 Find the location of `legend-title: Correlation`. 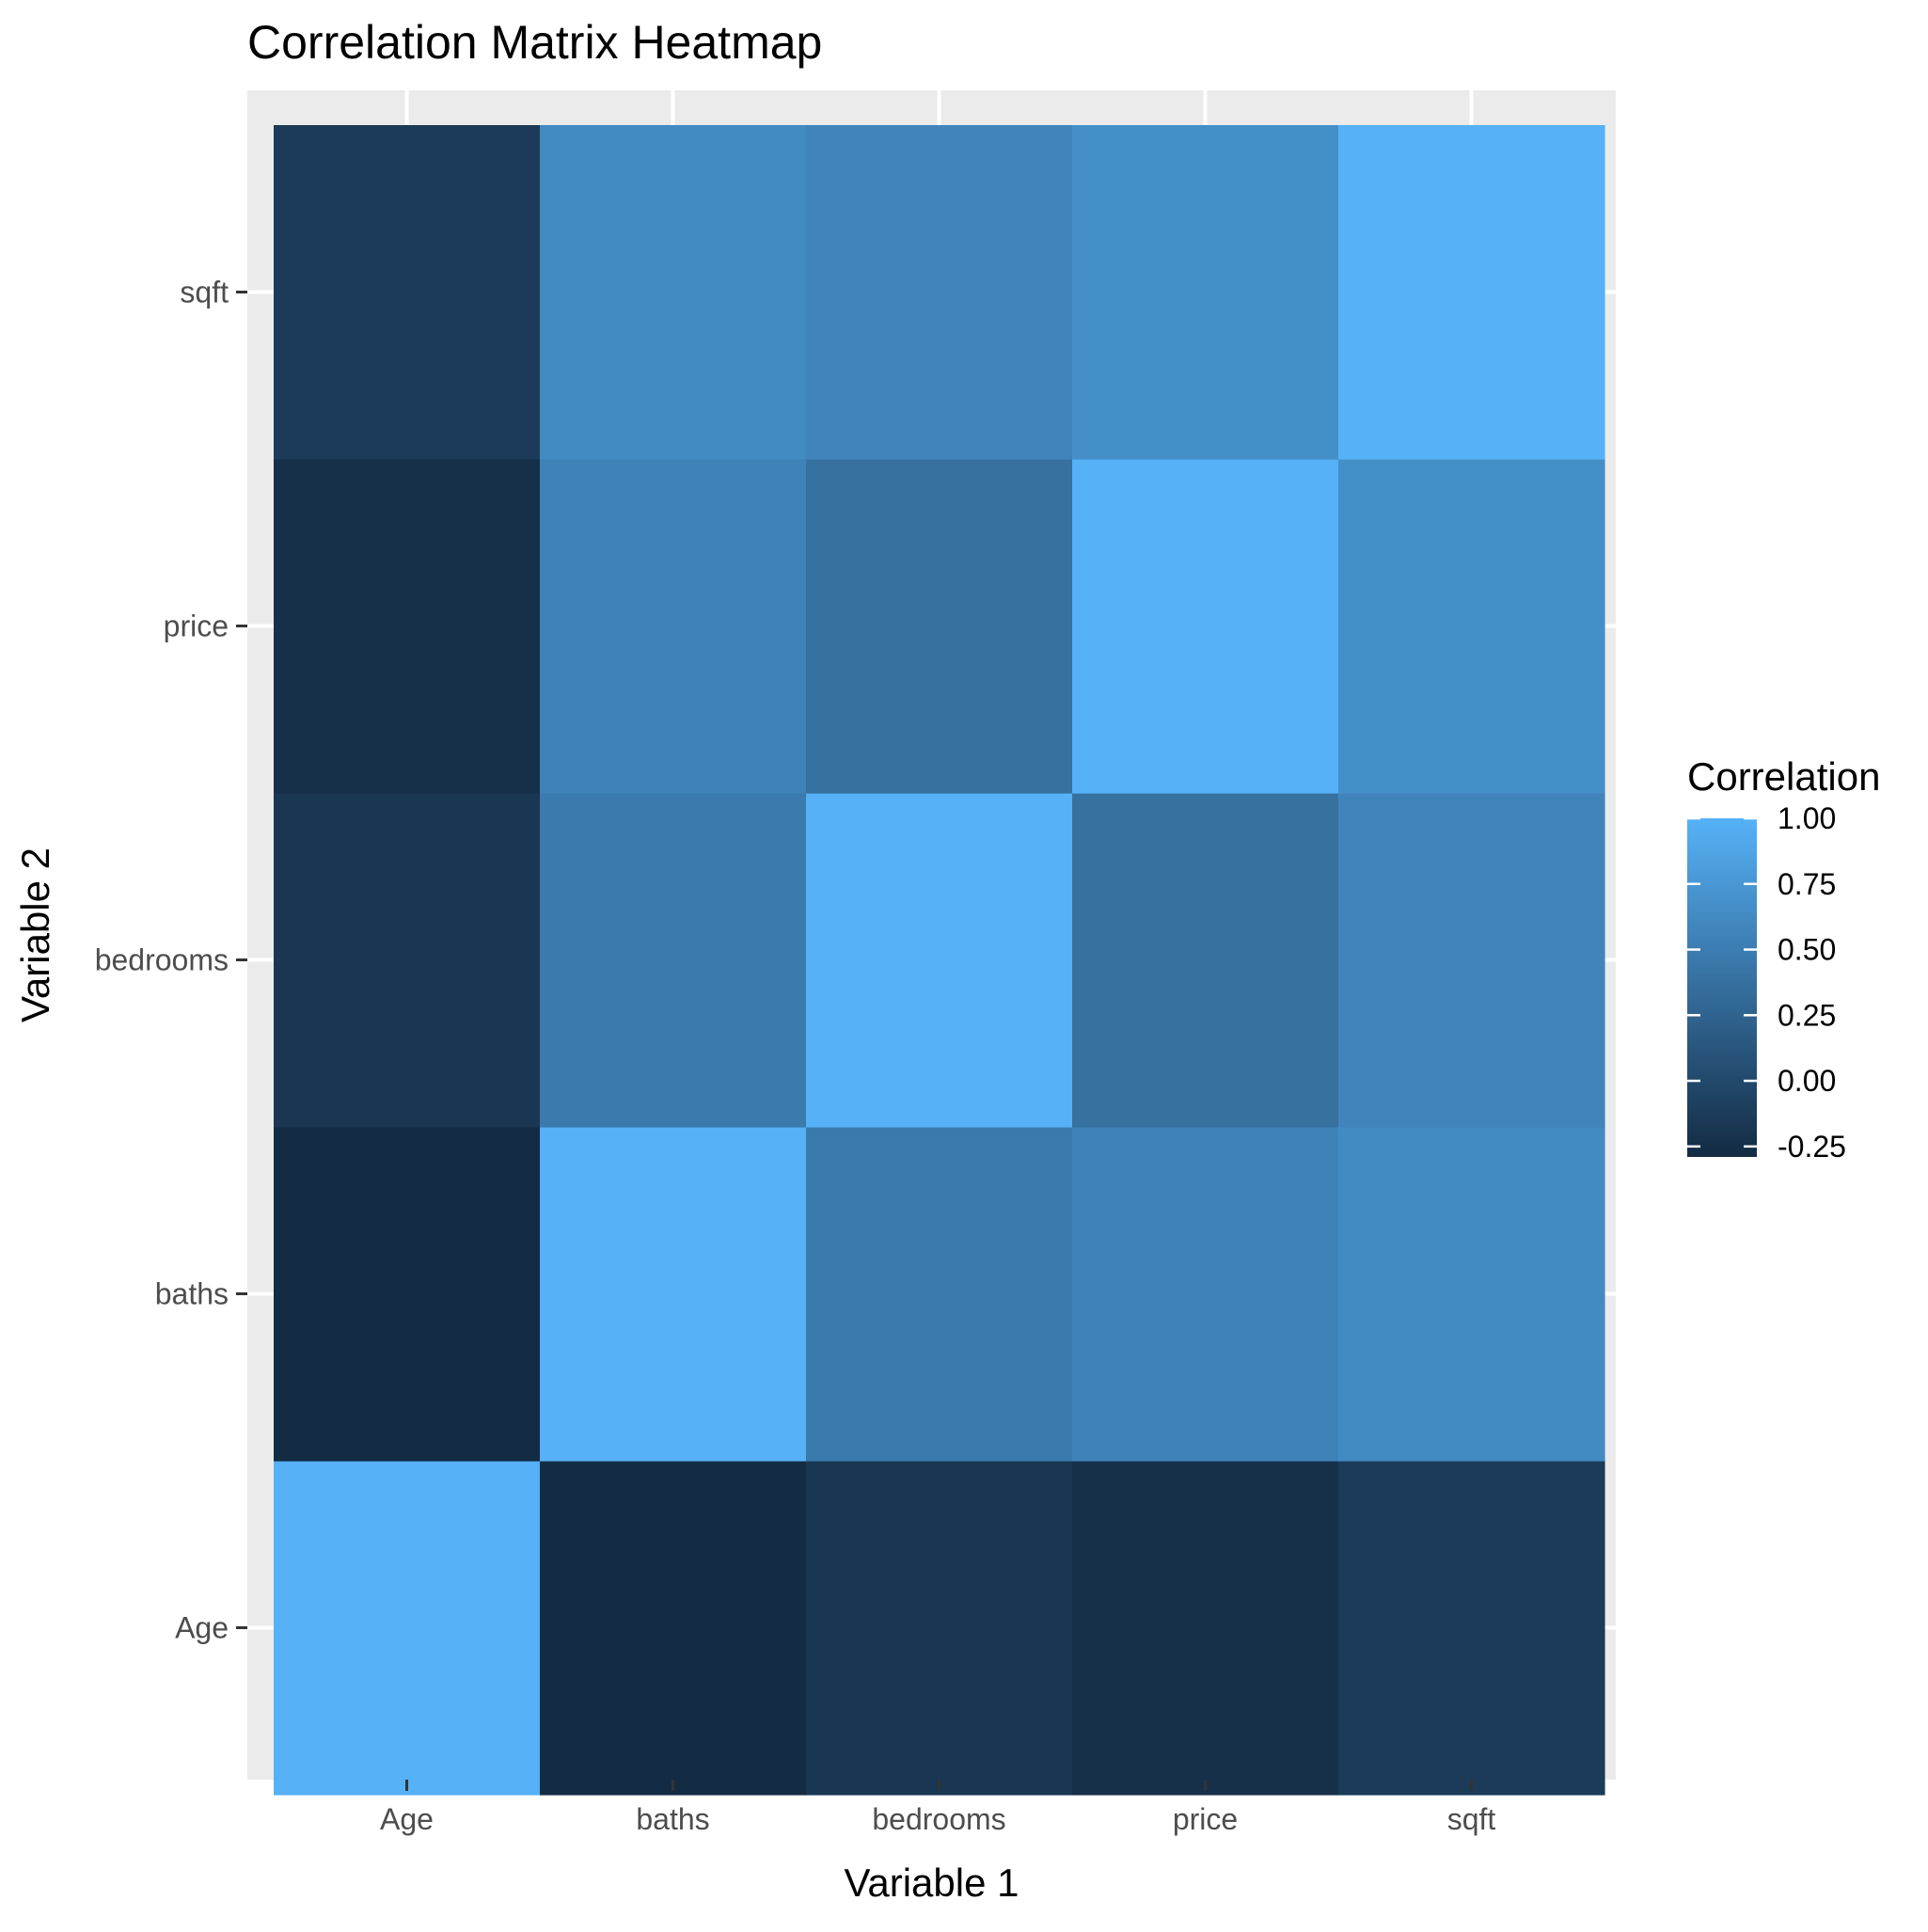

legend-title: Correlation is located at coordinates (1783, 776).